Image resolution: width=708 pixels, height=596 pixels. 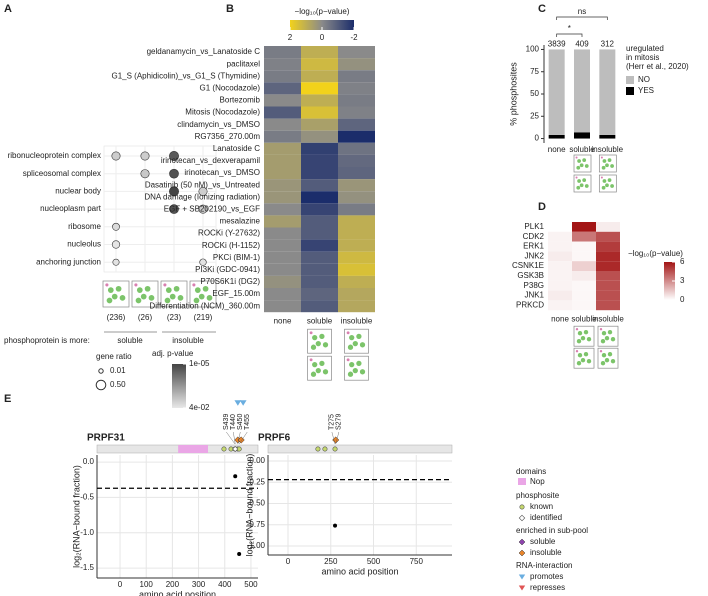 I want to click on row-label: irinotecan_vs_DMSO, so click(x=222, y=172).